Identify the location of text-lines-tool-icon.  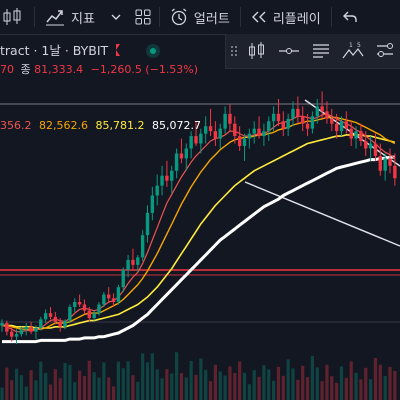
(321, 51).